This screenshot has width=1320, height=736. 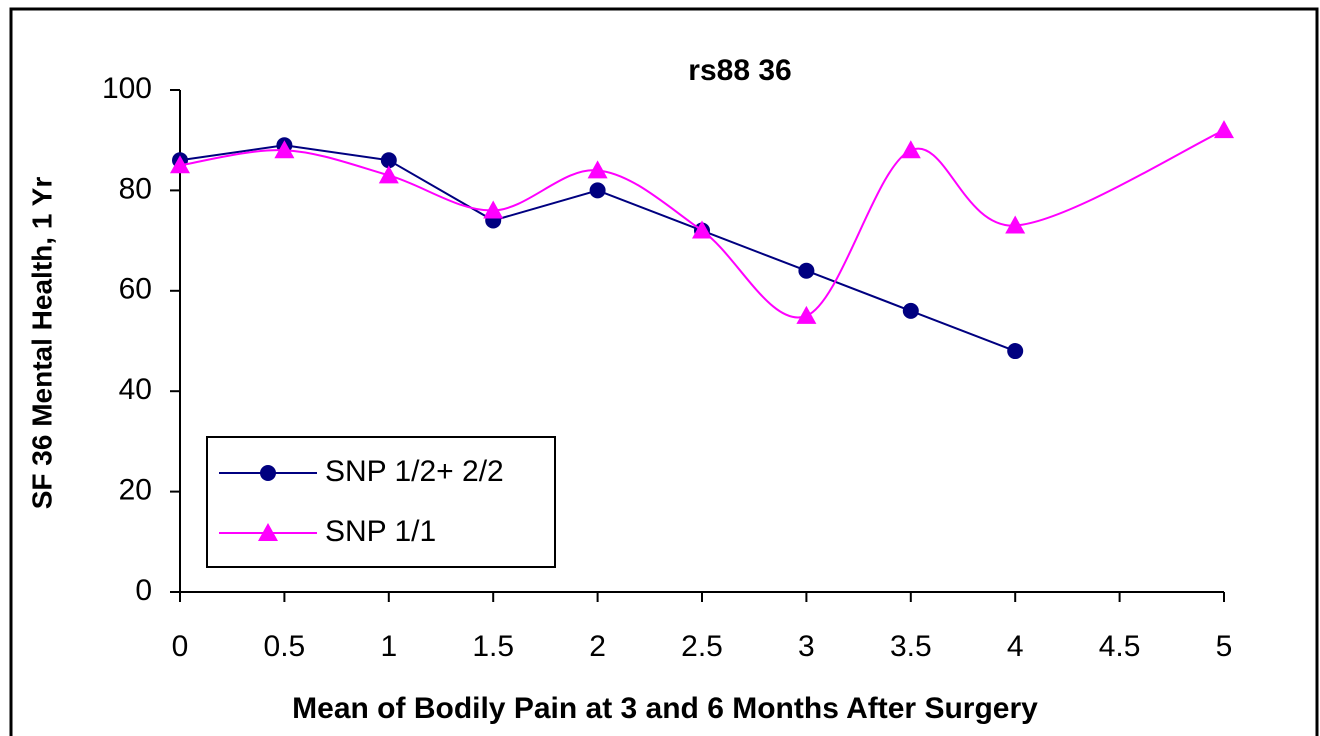 What do you see at coordinates (143, 590) in the screenshot?
I see `y-tick-label: 0` at bounding box center [143, 590].